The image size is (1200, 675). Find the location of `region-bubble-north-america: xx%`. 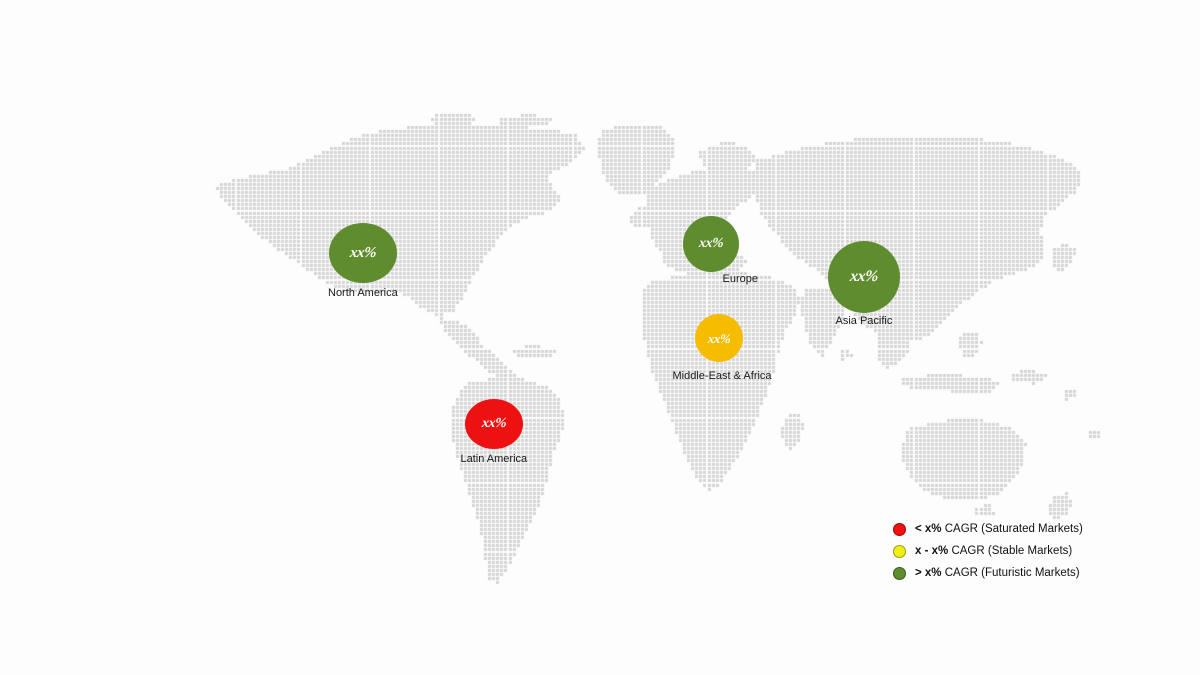

region-bubble-north-america: xx% is located at coordinates (363, 253).